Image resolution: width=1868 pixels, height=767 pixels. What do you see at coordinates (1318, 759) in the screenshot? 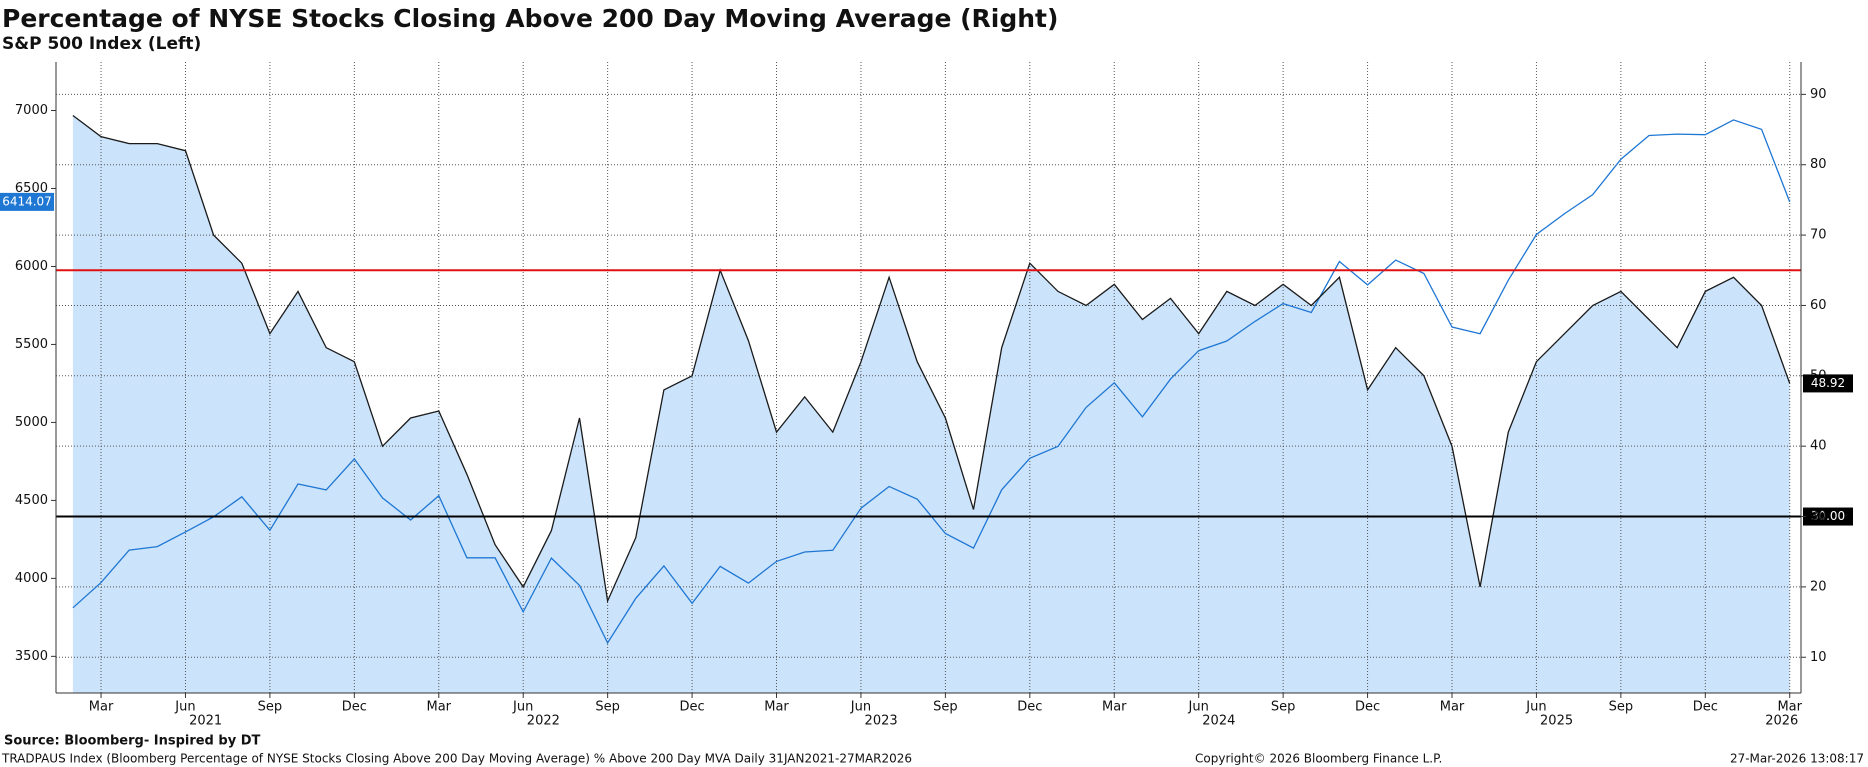
I see `footer-center: Copyright© 2026 Bloomberg Finance L.P.` at bounding box center [1318, 759].